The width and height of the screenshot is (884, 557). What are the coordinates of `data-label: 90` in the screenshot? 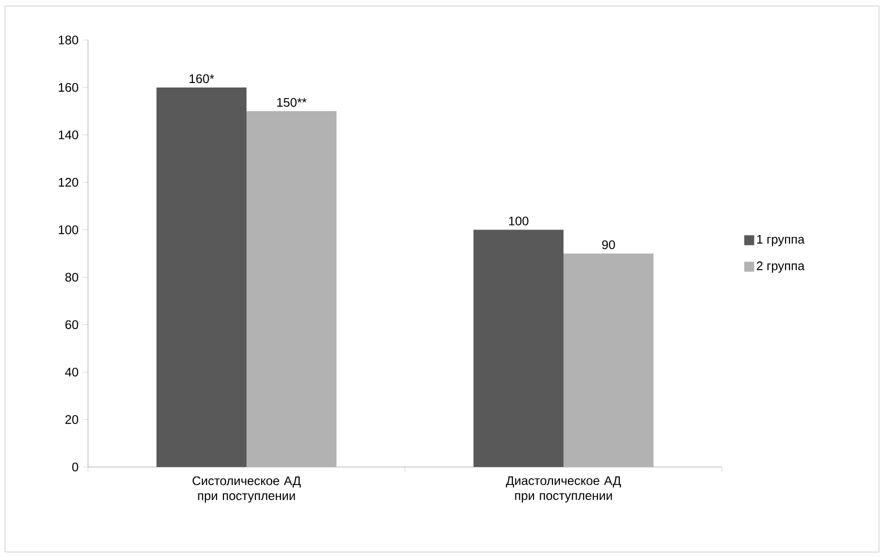 It's located at (608, 245).